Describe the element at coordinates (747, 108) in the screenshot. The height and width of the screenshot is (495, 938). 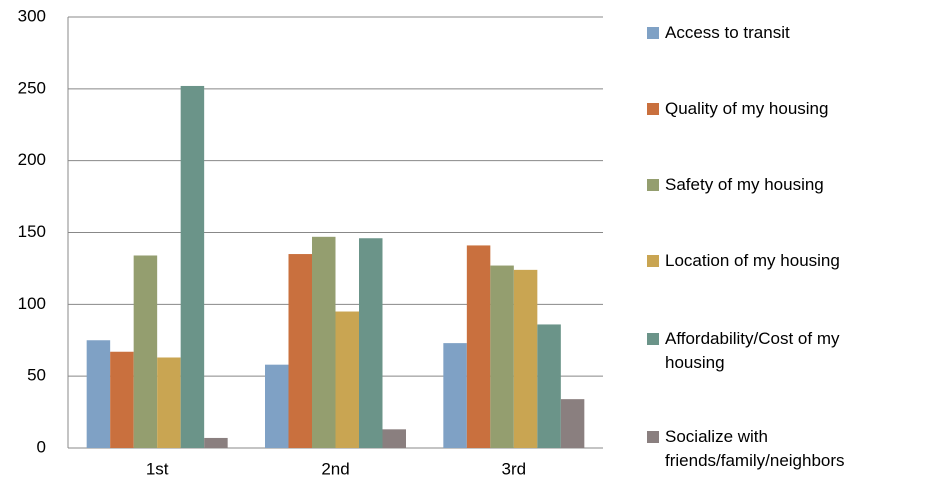
I see `legend-label: Quality of my housing` at that location.